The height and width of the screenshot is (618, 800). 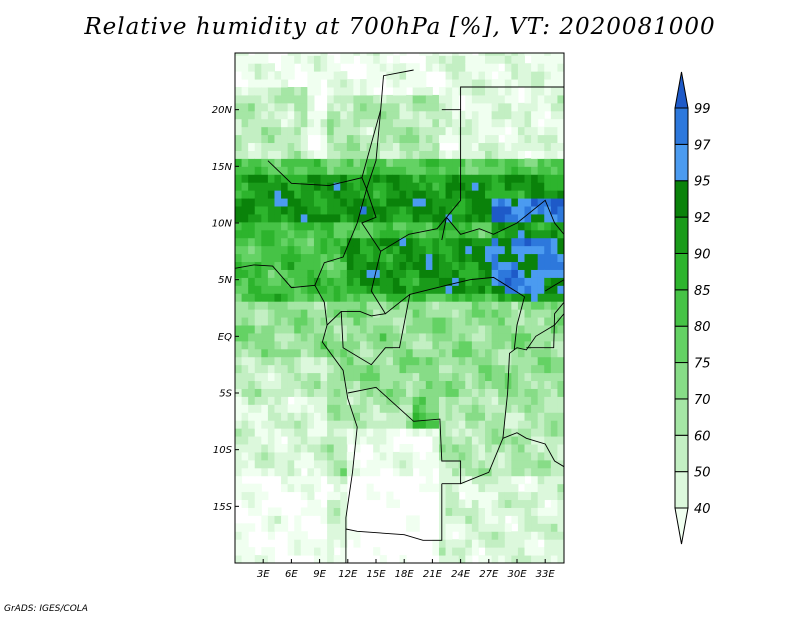 I want to click on grads-credit: GrADS: IGES/COLA, so click(x=46, y=609).